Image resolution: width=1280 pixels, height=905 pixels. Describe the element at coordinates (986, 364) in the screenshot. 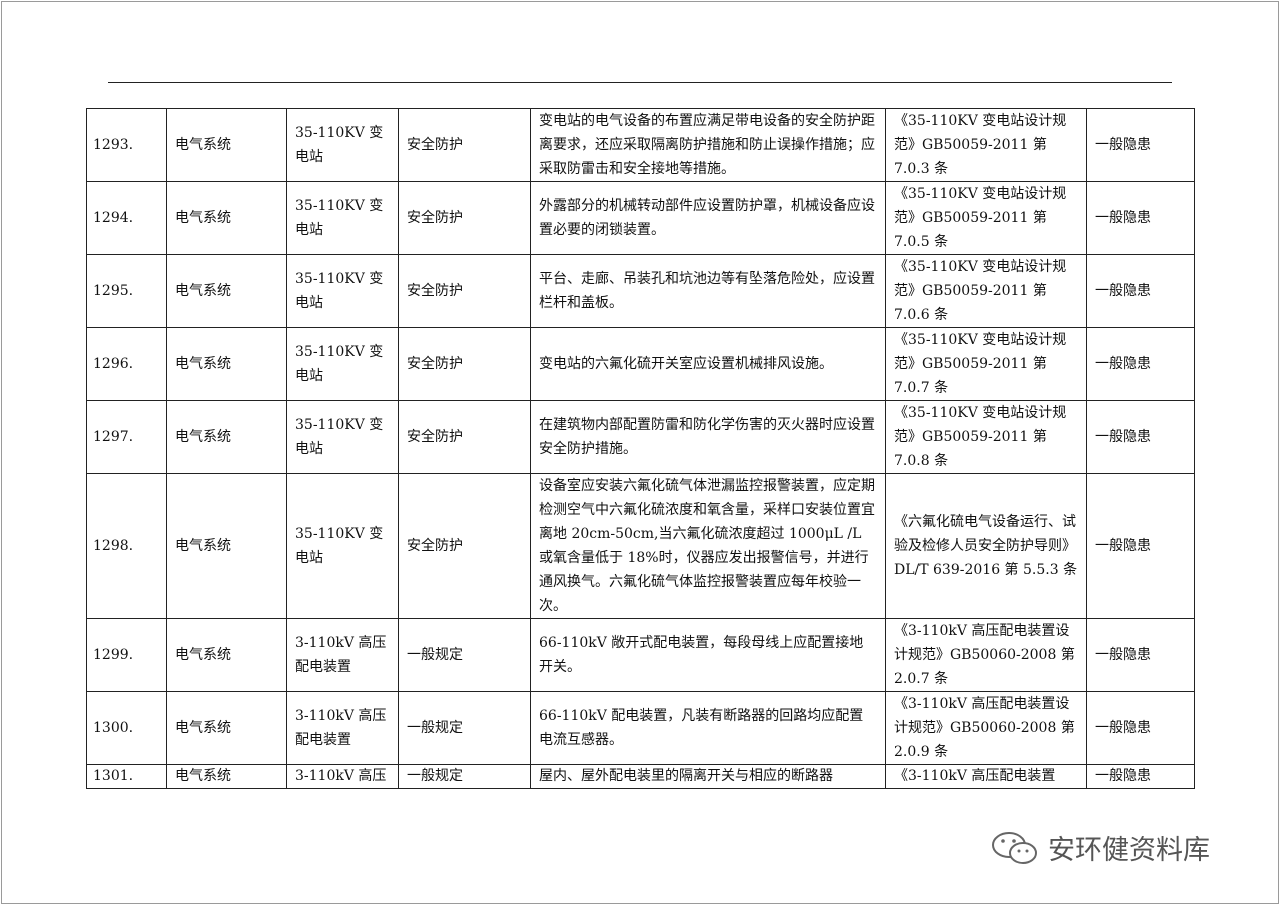

I see `basis-cell: 《35-110KV 变电站设计规范》GB50059-2011 第 7.0.7 条` at that location.